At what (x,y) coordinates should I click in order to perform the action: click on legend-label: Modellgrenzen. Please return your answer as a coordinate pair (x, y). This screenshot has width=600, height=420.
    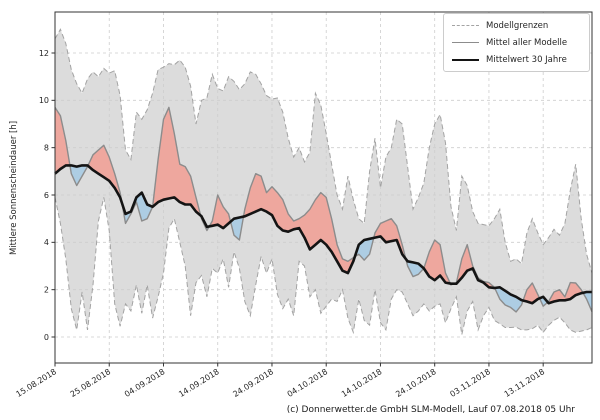
    Looking at the image, I should click on (517, 25).